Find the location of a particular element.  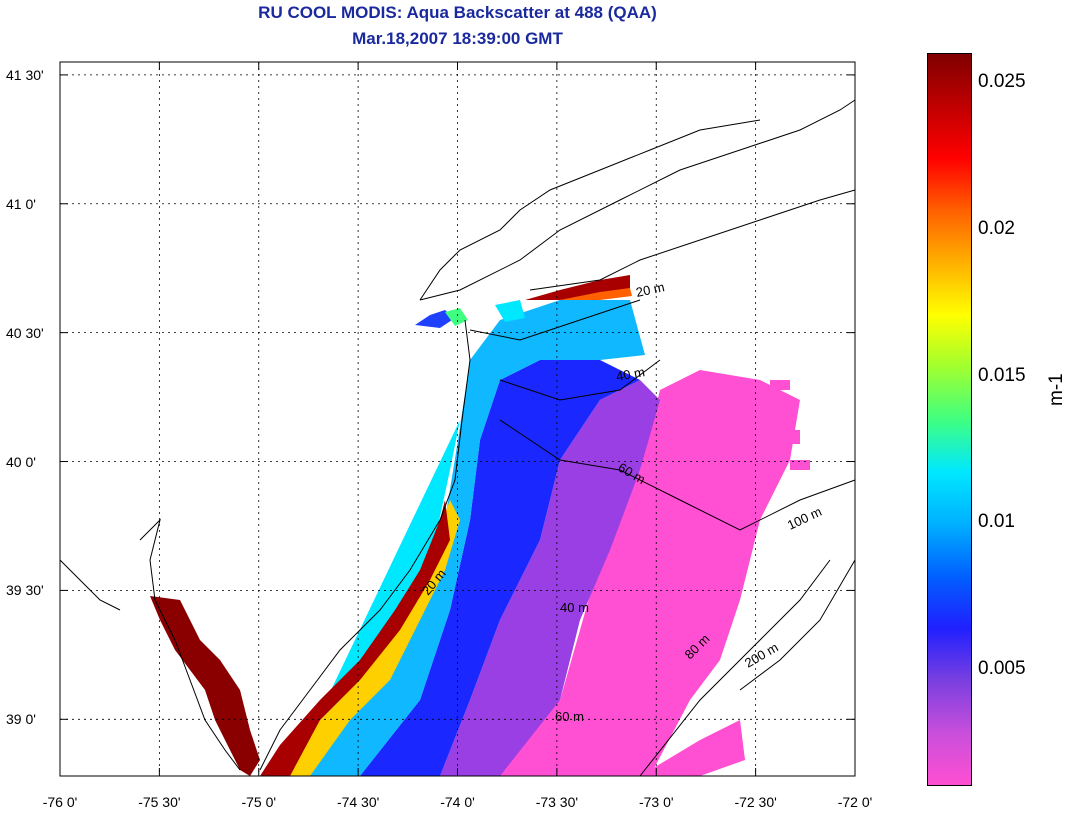

colorbar-tick-label: 0.005 is located at coordinates (1002, 668).